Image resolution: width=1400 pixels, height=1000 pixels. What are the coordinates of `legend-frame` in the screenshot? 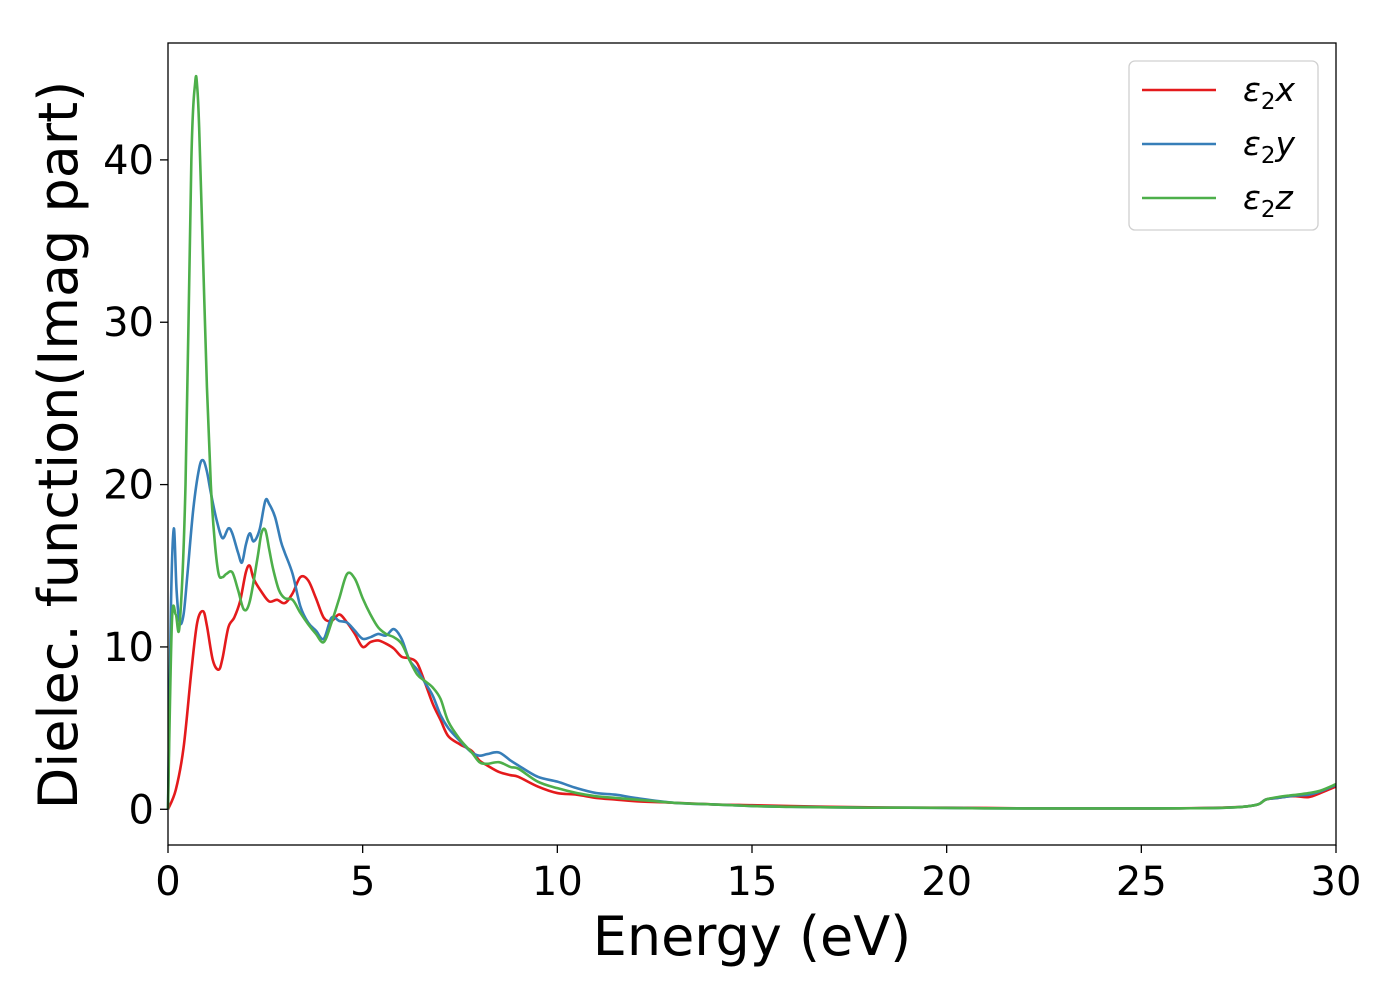 It's located at (1223, 145).